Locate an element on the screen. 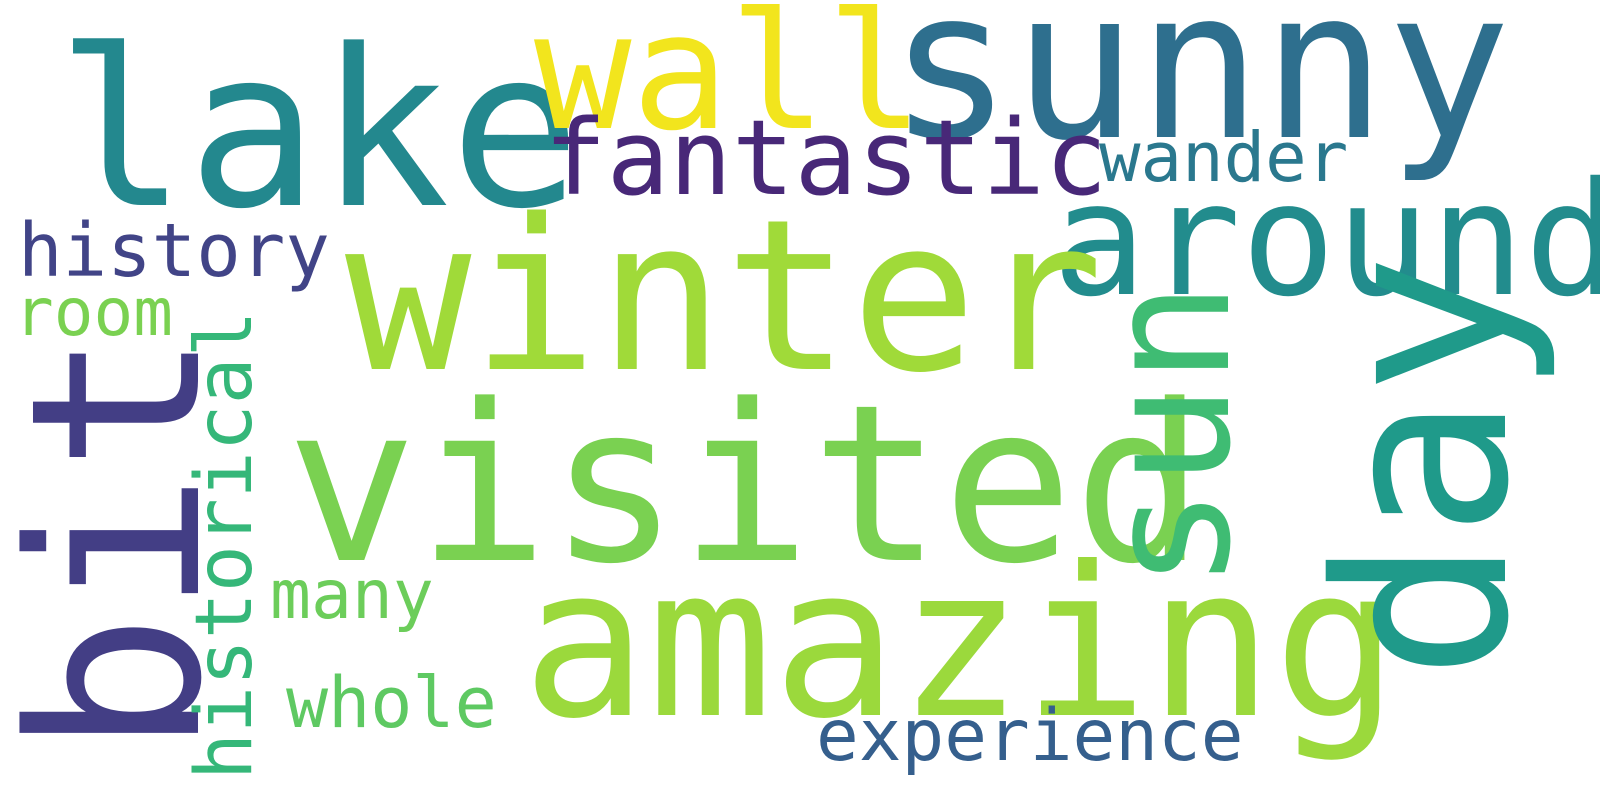 The height and width of the screenshot is (800, 1600). word-lake: lake is located at coordinates (318, 130).